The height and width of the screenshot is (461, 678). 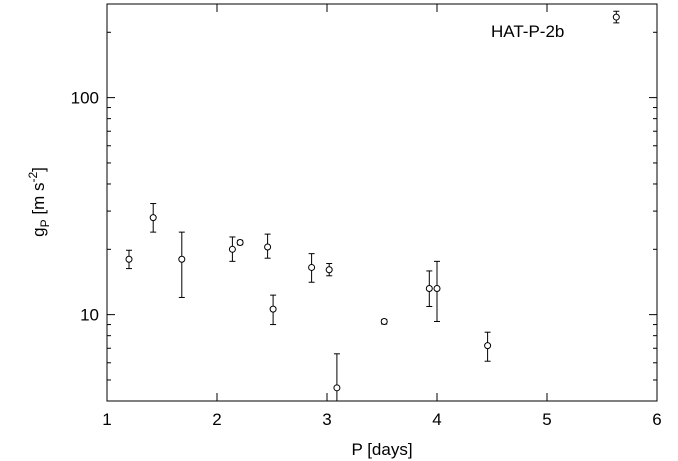 What do you see at coordinates (38, 169) in the screenshot?
I see `y-axis-label-units-close: ]` at bounding box center [38, 169].